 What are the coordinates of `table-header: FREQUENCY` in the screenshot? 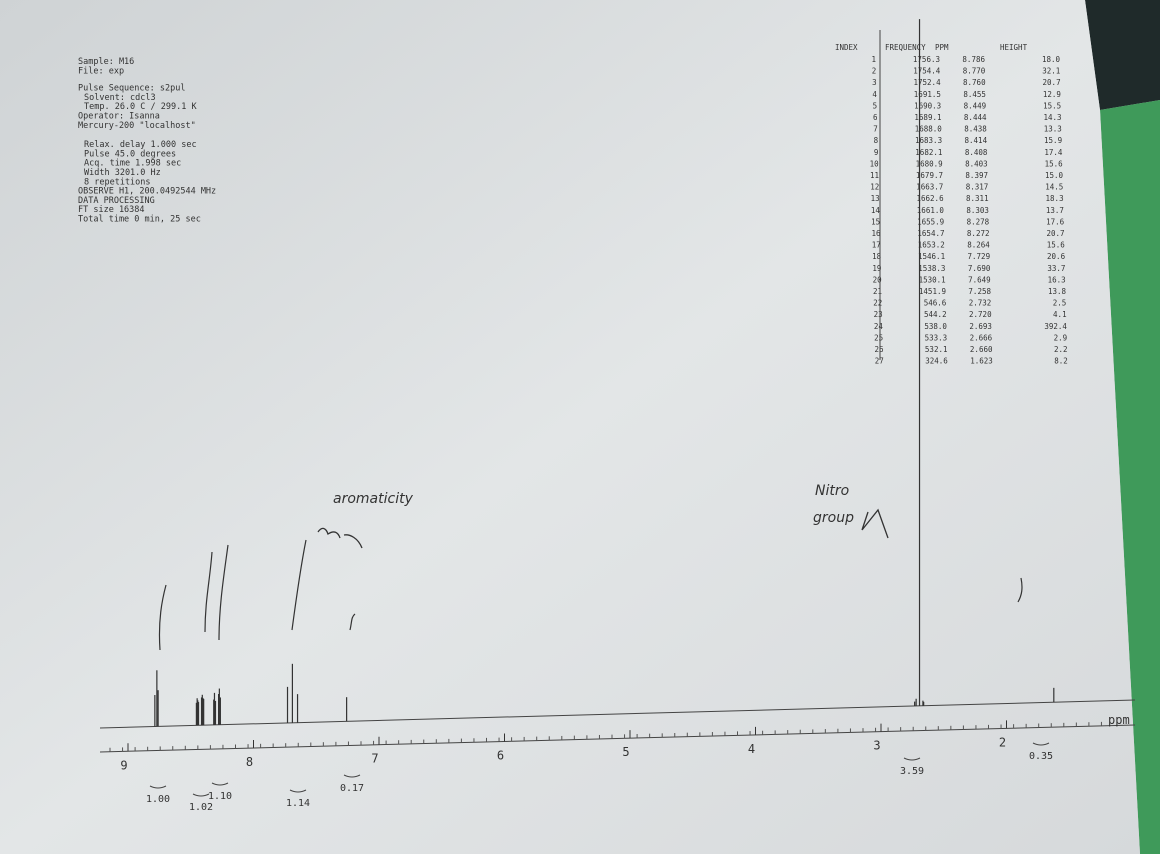 It's located at (905, 47).